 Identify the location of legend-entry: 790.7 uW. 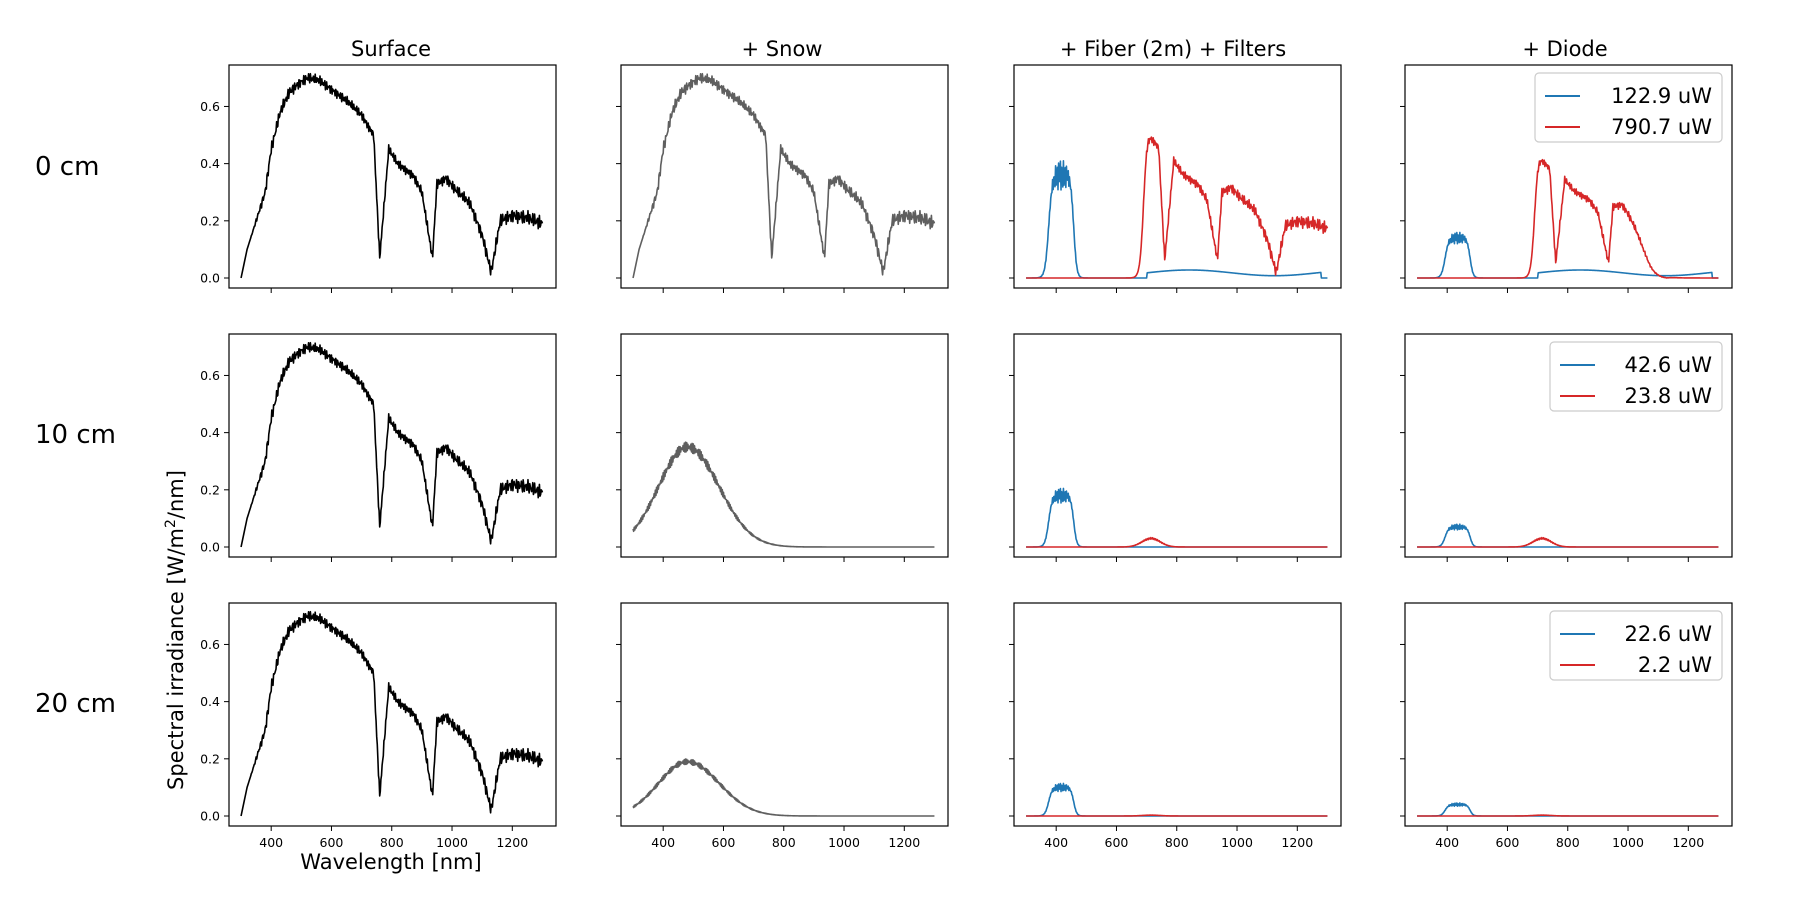
(1661, 127).